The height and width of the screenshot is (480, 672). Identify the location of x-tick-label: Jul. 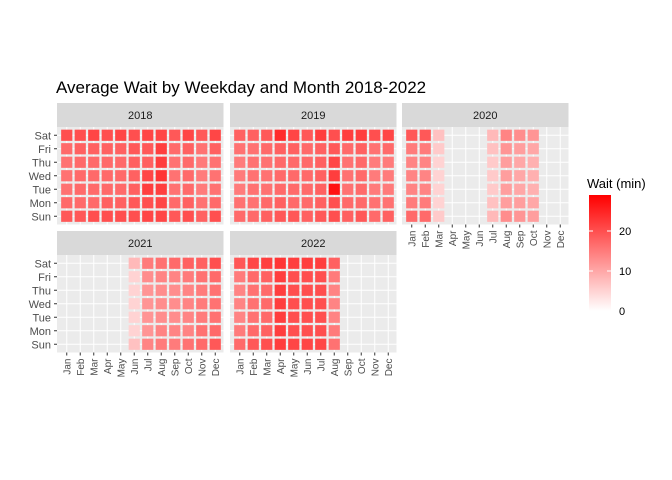
(493, 237).